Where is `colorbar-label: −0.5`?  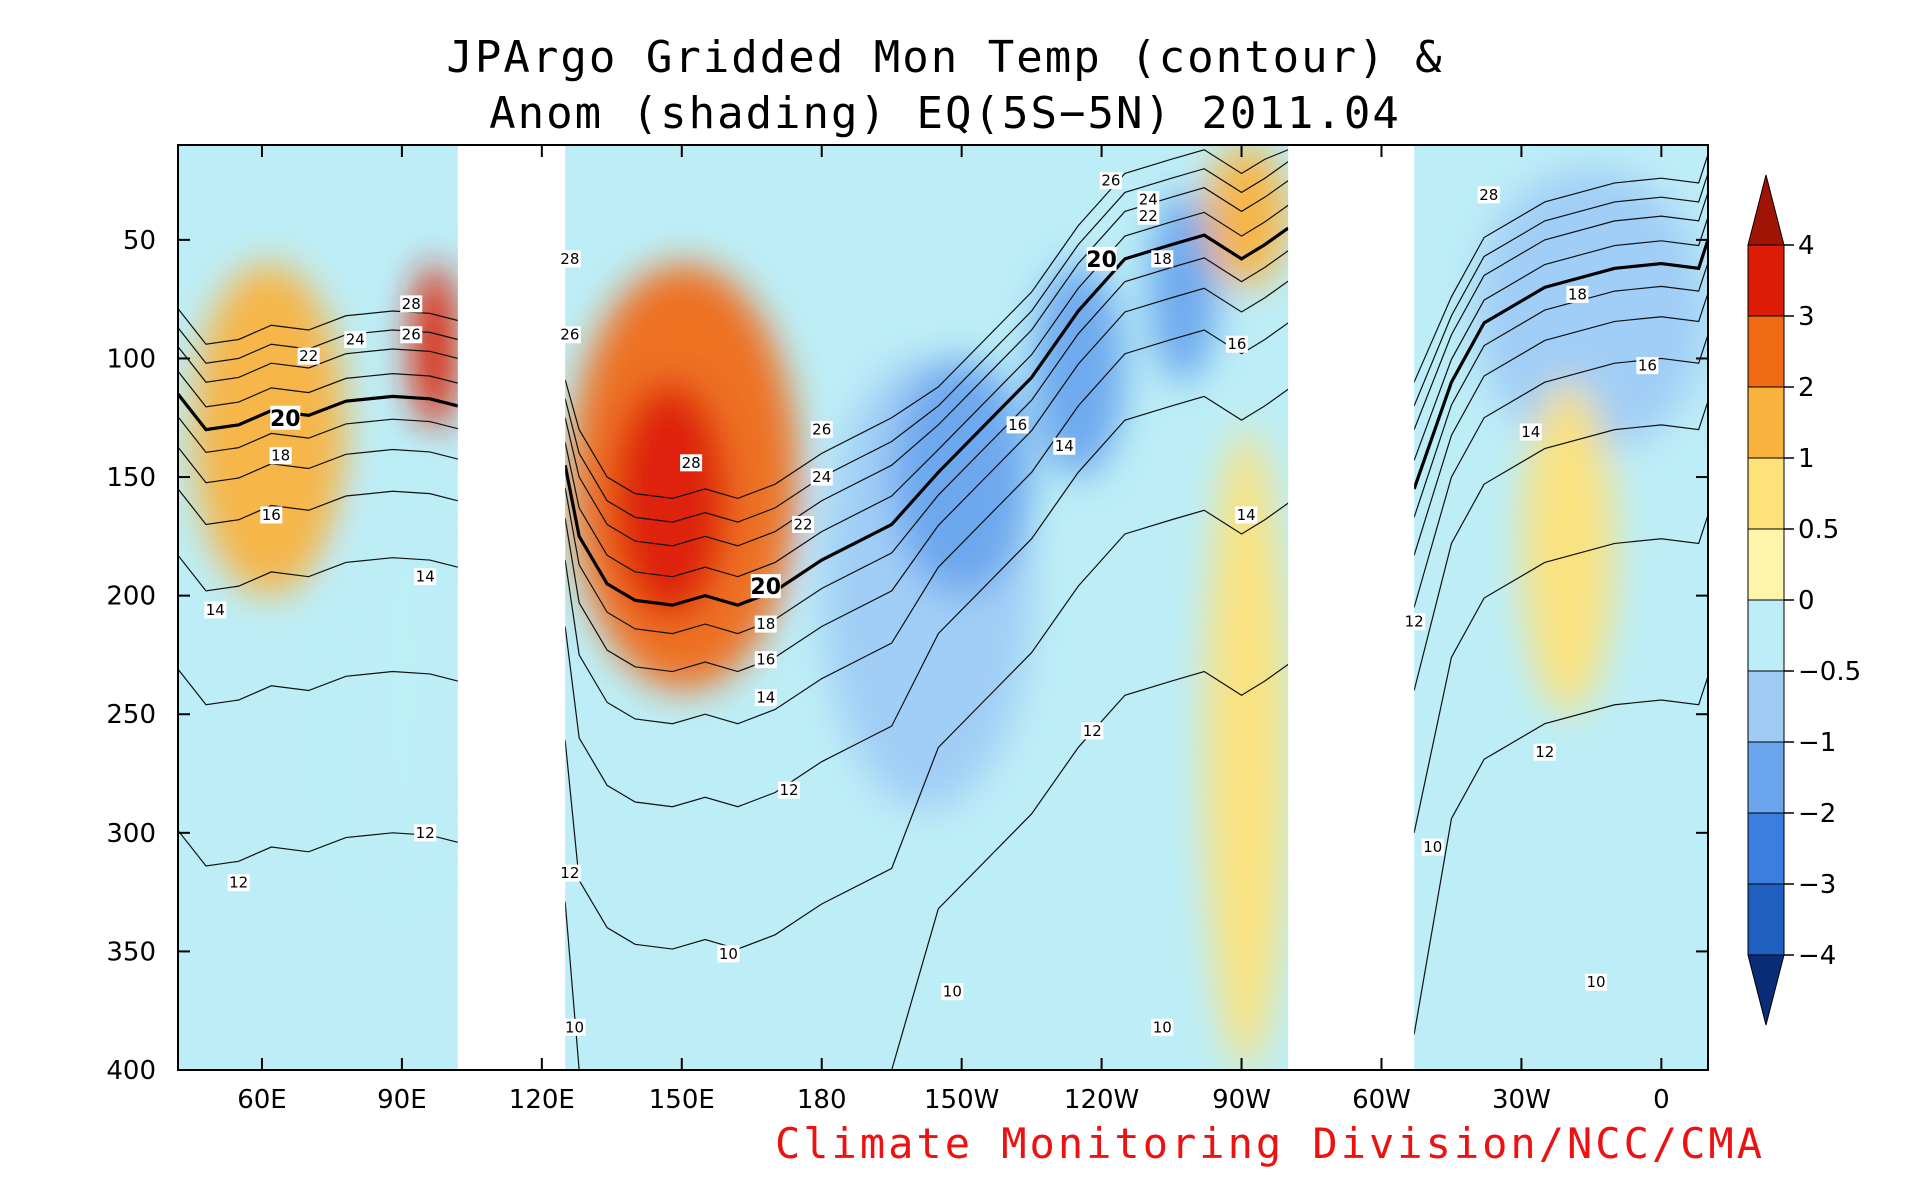 colorbar-label: −0.5 is located at coordinates (1829, 672).